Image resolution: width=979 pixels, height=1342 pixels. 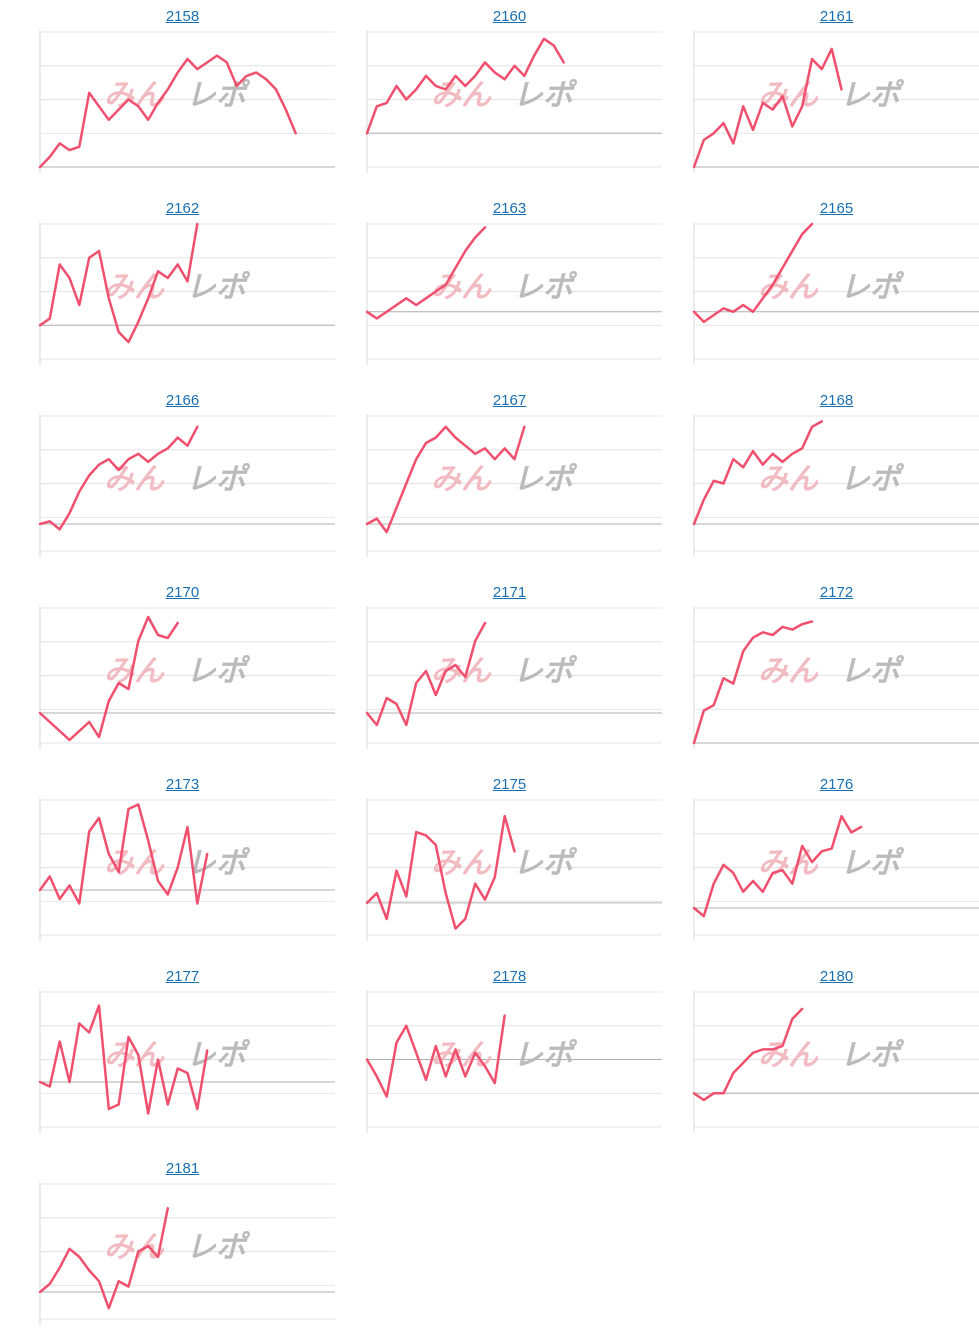 I want to click on chart-2176: 2176 みん レポ, so click(x=831, y=863).